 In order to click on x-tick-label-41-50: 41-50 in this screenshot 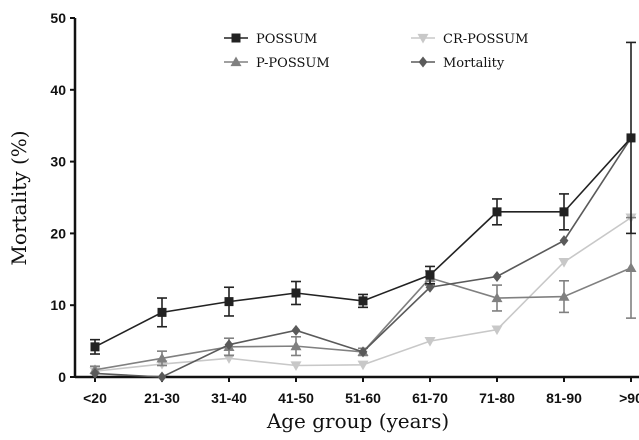, I will do `click(296, 398)`.